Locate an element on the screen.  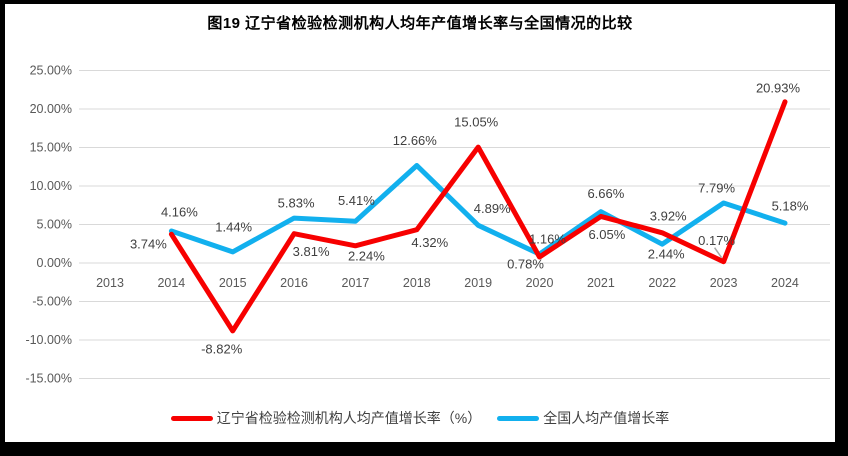
x-axis-tick-label-2017: 2017 is located at coordinates (356, 283).